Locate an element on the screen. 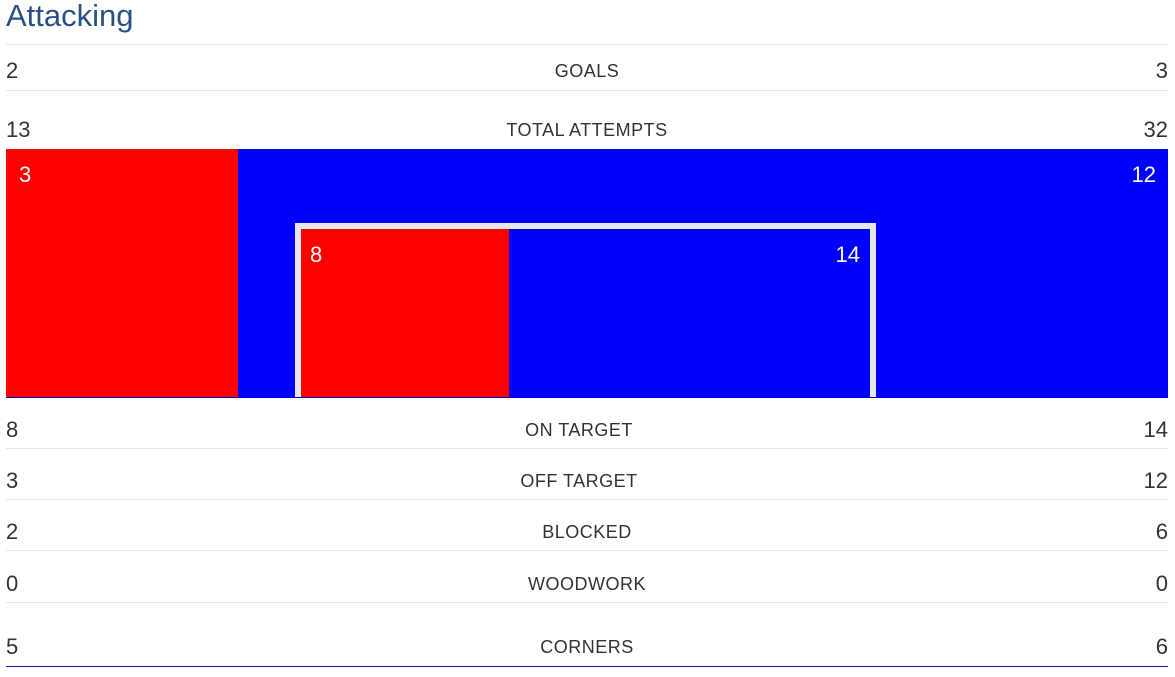 Image resolution: width=1175 pixels, height=677 pixels. away-value: 0 is located at coordinates (1161, 583).